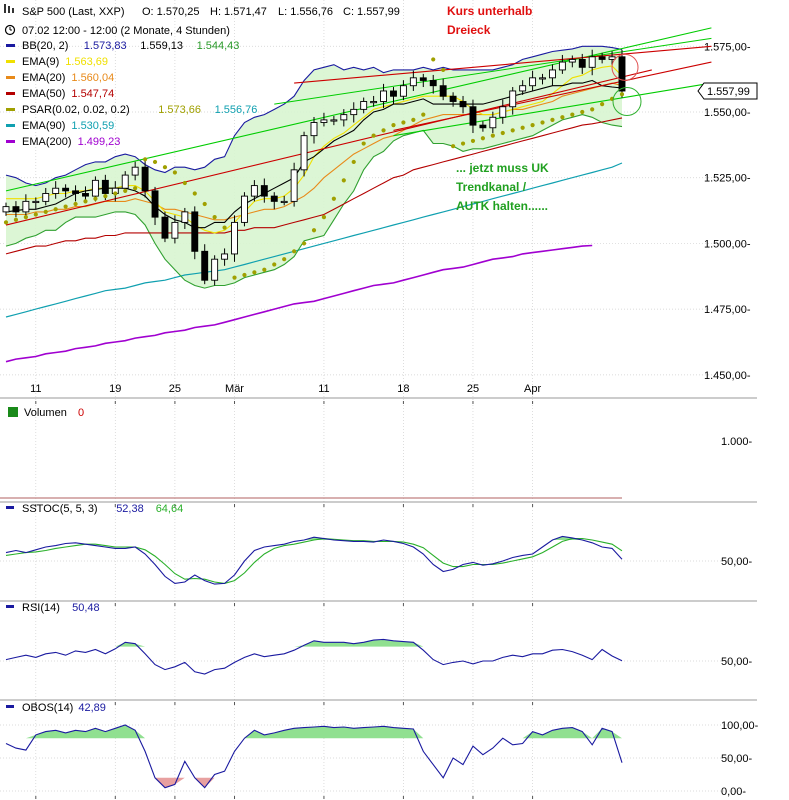  I want to click on osc-y-tick: 50,00-, so click(737, 759).